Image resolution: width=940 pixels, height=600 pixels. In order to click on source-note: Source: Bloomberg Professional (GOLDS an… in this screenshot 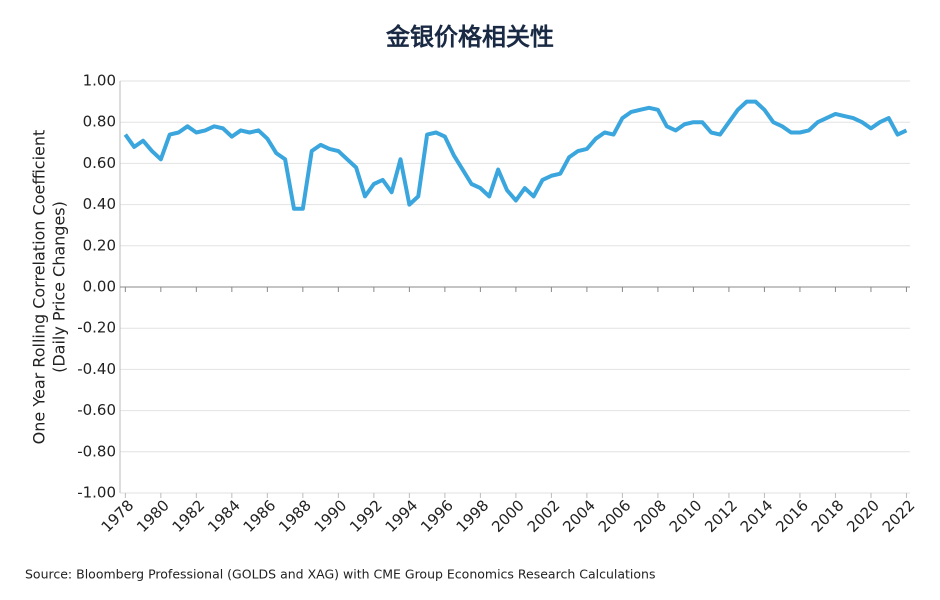, I will do `click(340, 574)`.